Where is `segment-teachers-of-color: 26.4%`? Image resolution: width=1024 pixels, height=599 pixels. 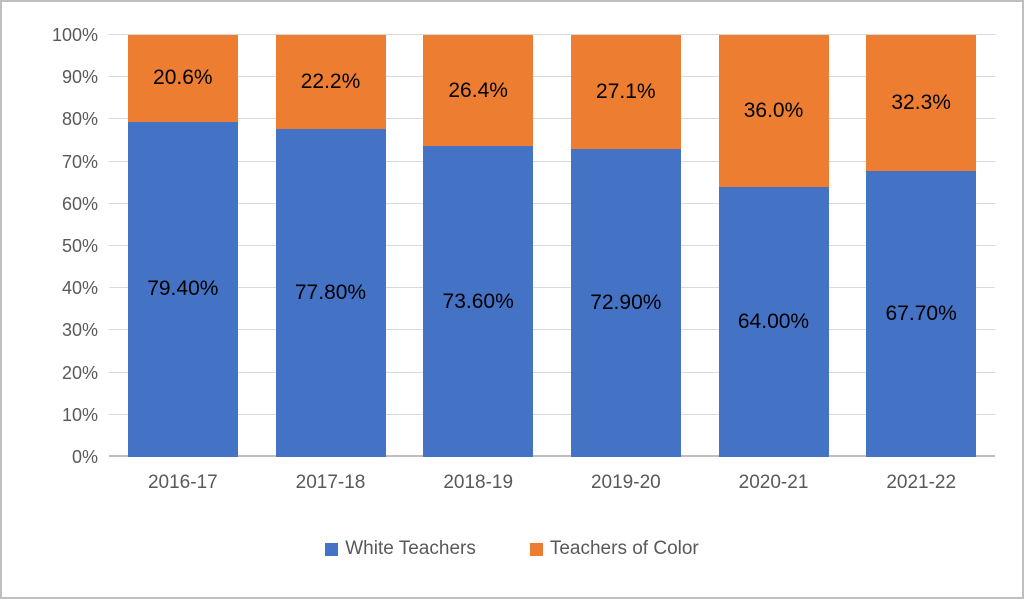
segment-teachers-of-color: 26.4% is located at coordinates (478, 91).